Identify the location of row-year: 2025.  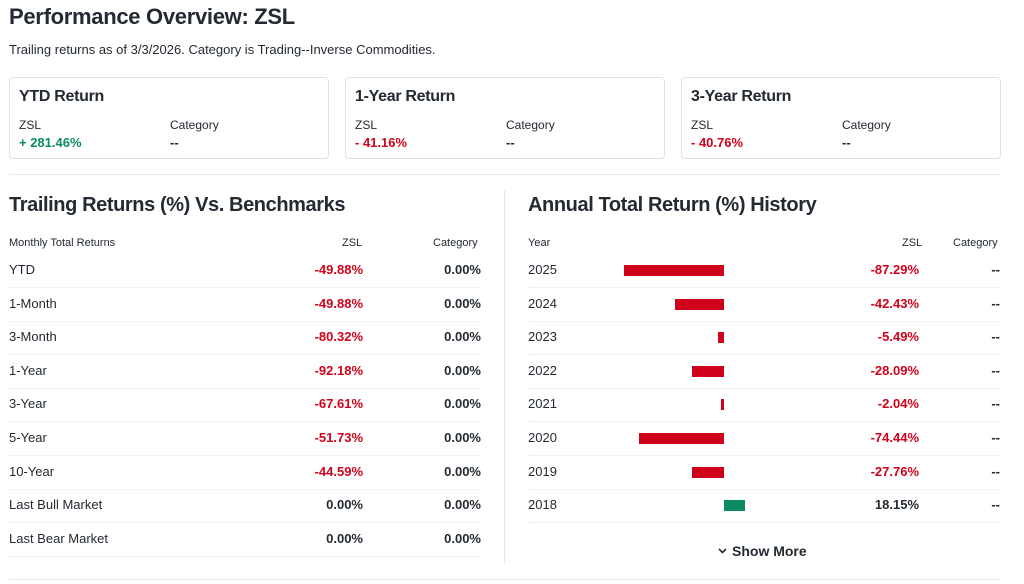
(542, 269).